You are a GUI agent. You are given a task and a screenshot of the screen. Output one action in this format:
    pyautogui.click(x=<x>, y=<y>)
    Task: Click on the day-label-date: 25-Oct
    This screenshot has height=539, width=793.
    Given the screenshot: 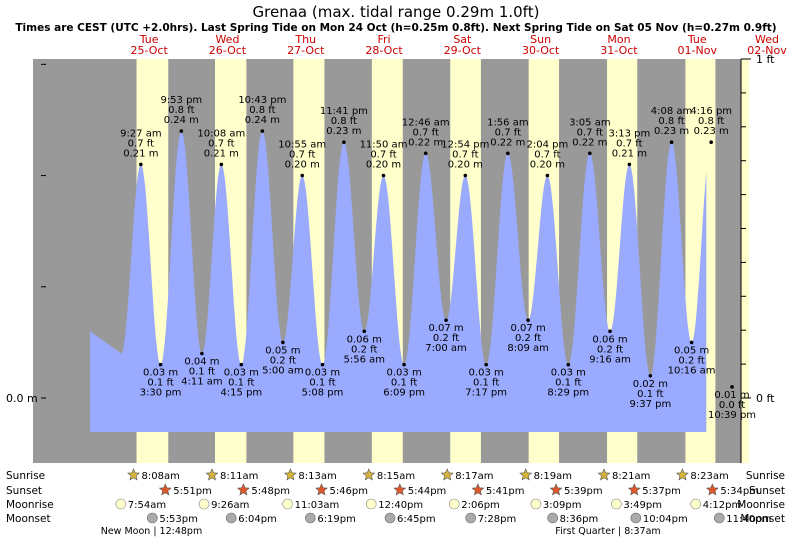 What is the action you would take?
    pyautogui.click(x=150, y=50)
    